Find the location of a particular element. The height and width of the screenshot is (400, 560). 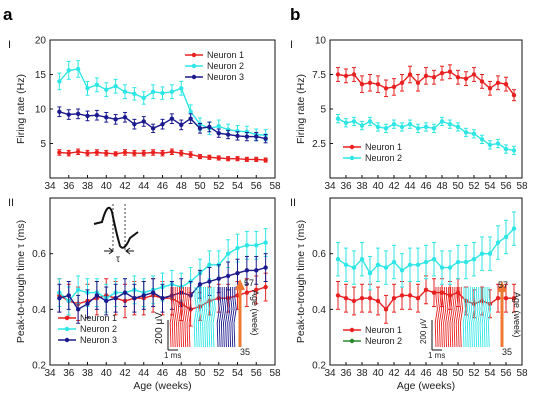

x-tick-label-a1-44: 44 is located at coordinates (144, 186).